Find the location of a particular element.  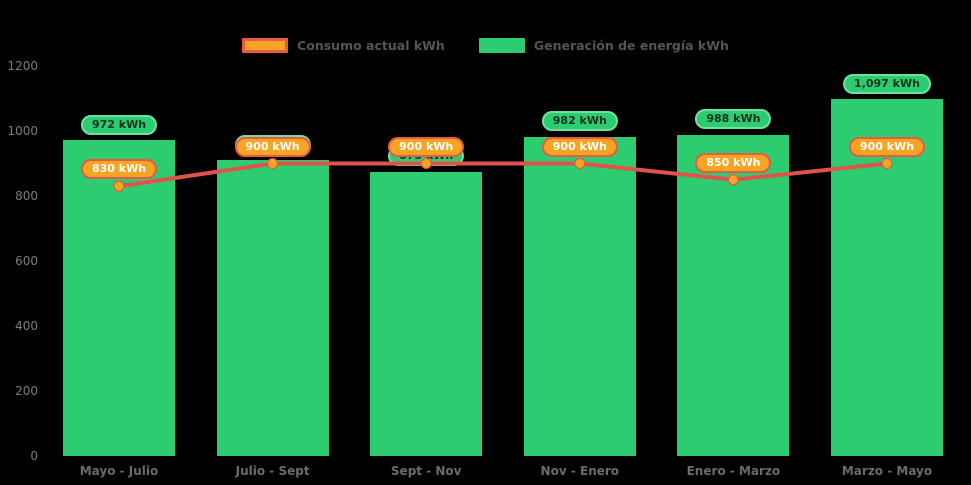

consumption-value-label: 850 kWh is located at coordinates (733, 162).